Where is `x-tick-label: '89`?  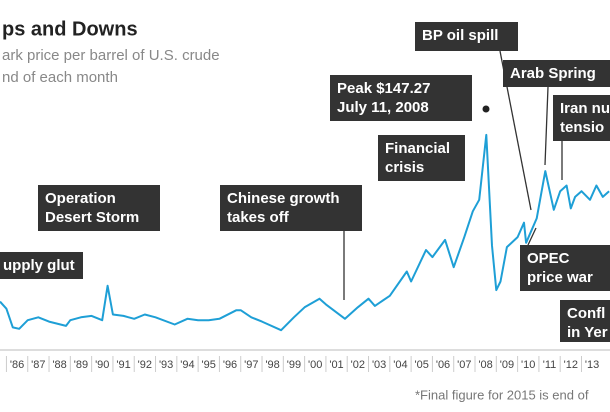 x-tick-label: '89 is located at coordinates (81, 365).